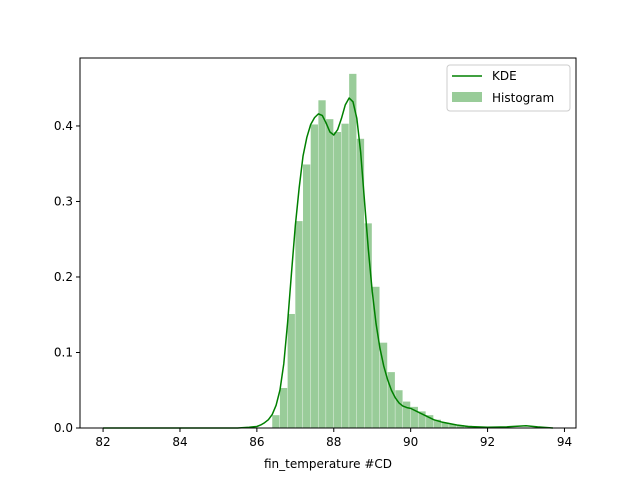 Image resolution: width=640 pixels, height=485 pixels. Describe the element at coordinates (333, 442) in the screenshot. I see `x-tick-label-3: 88` at that location.